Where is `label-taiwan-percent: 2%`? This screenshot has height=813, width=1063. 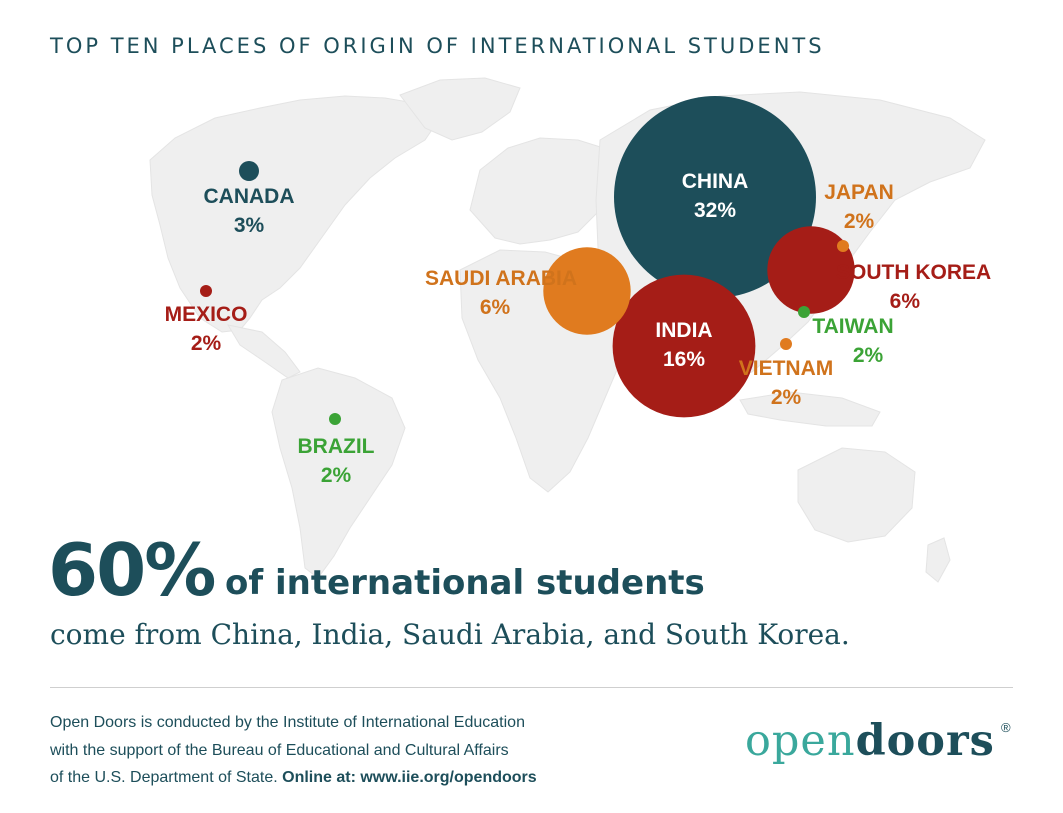
label-taiwan-percent: 2% is located at coordinates (868, 355).